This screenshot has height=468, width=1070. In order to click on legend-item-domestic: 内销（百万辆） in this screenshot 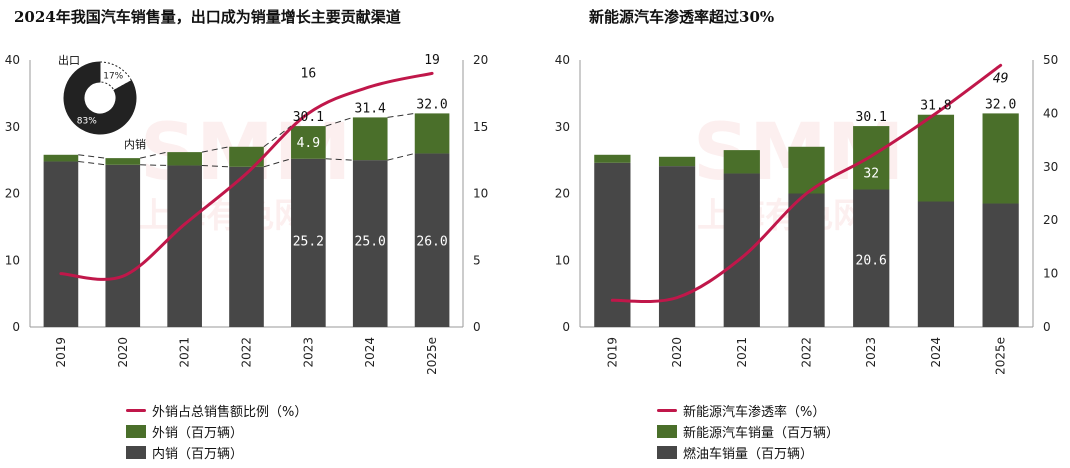, I will do `click(216, 452)`.